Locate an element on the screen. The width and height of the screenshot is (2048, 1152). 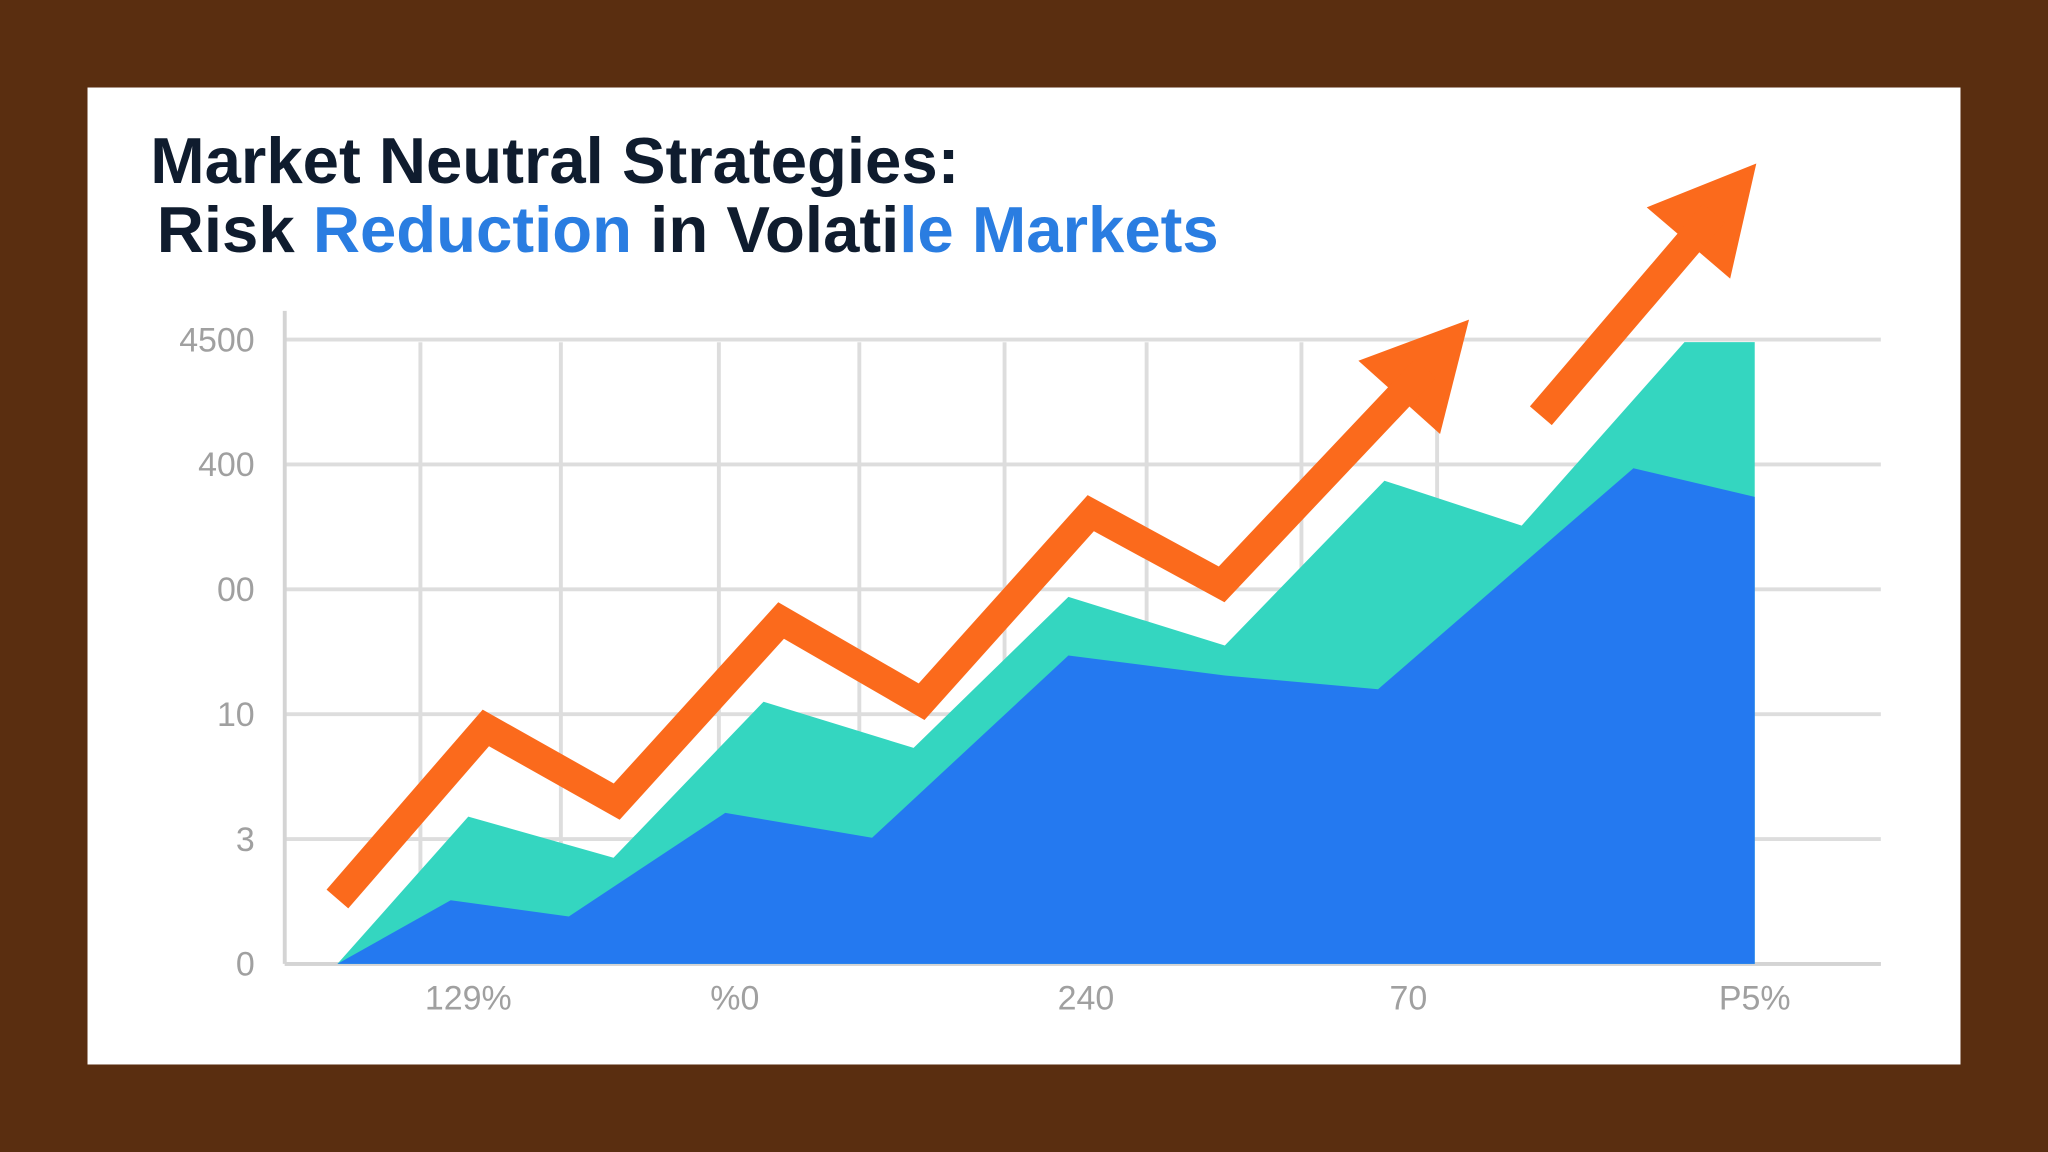
y-tick-label: 0 is located at coordinates (245, 965).